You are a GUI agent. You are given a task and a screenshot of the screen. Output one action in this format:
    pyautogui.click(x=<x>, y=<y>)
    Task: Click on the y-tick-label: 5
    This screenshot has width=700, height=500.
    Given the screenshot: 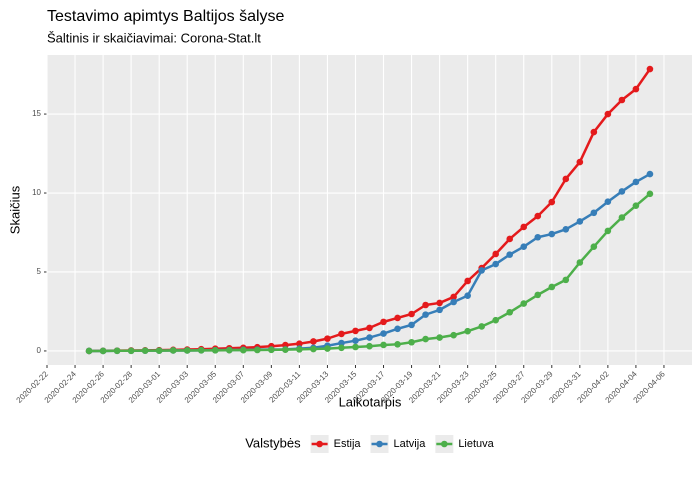 What is the action you would take?
    pyautogui.click(x=39, y=271)
    